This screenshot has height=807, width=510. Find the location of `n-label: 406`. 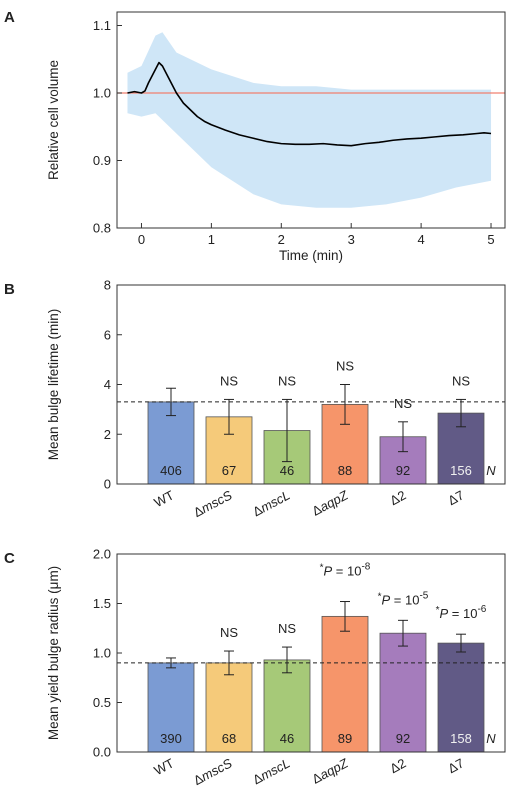

n-label: 406 is located at coordinates (171, 470).